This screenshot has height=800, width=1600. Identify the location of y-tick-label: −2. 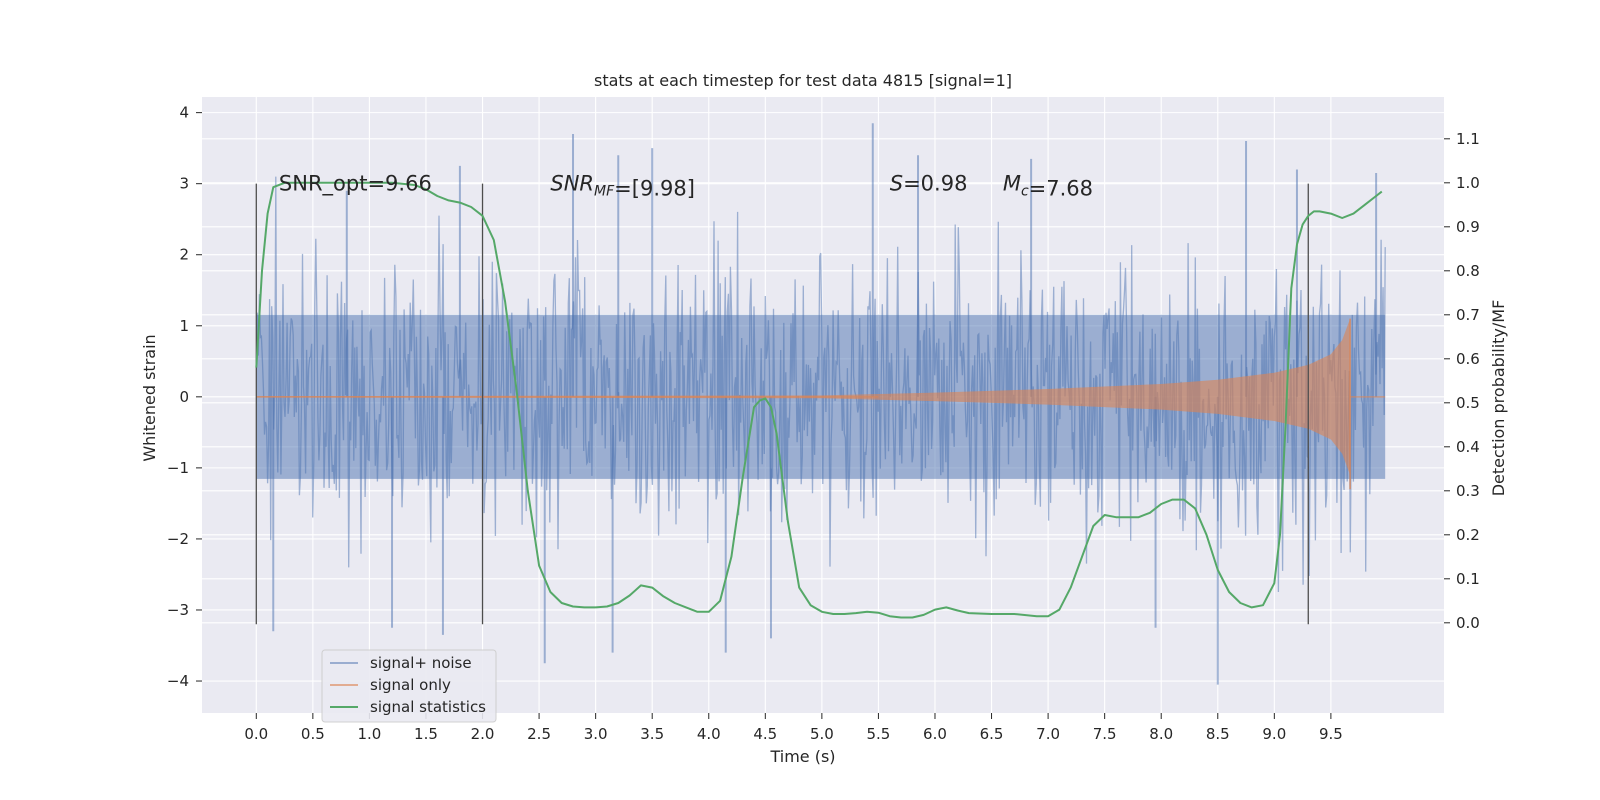
(178, 539).